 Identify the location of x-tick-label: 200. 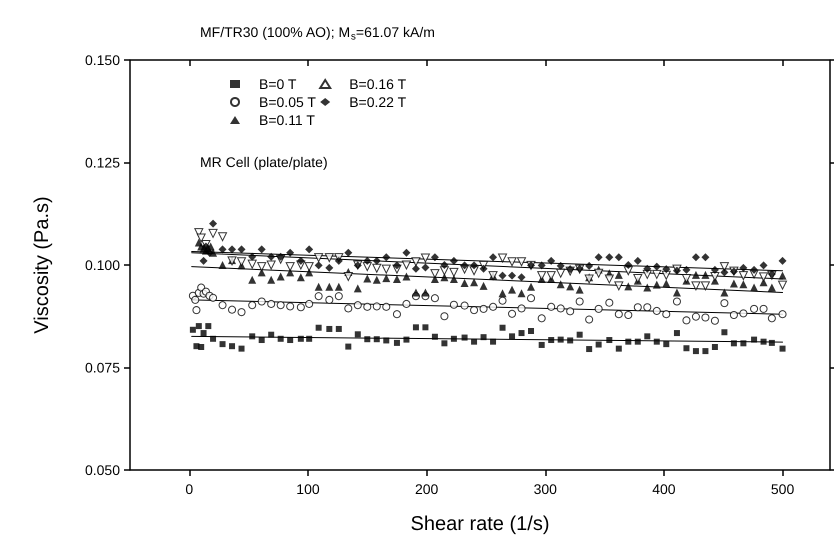
(426, 489).